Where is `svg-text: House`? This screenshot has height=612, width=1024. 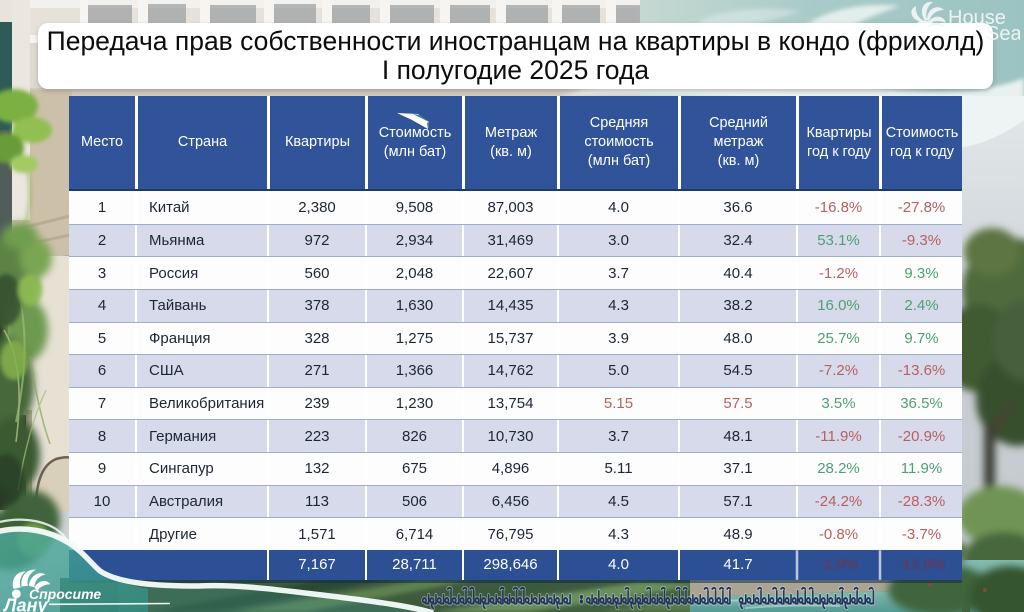
svg-text: House is located at coordinates (977, 18).